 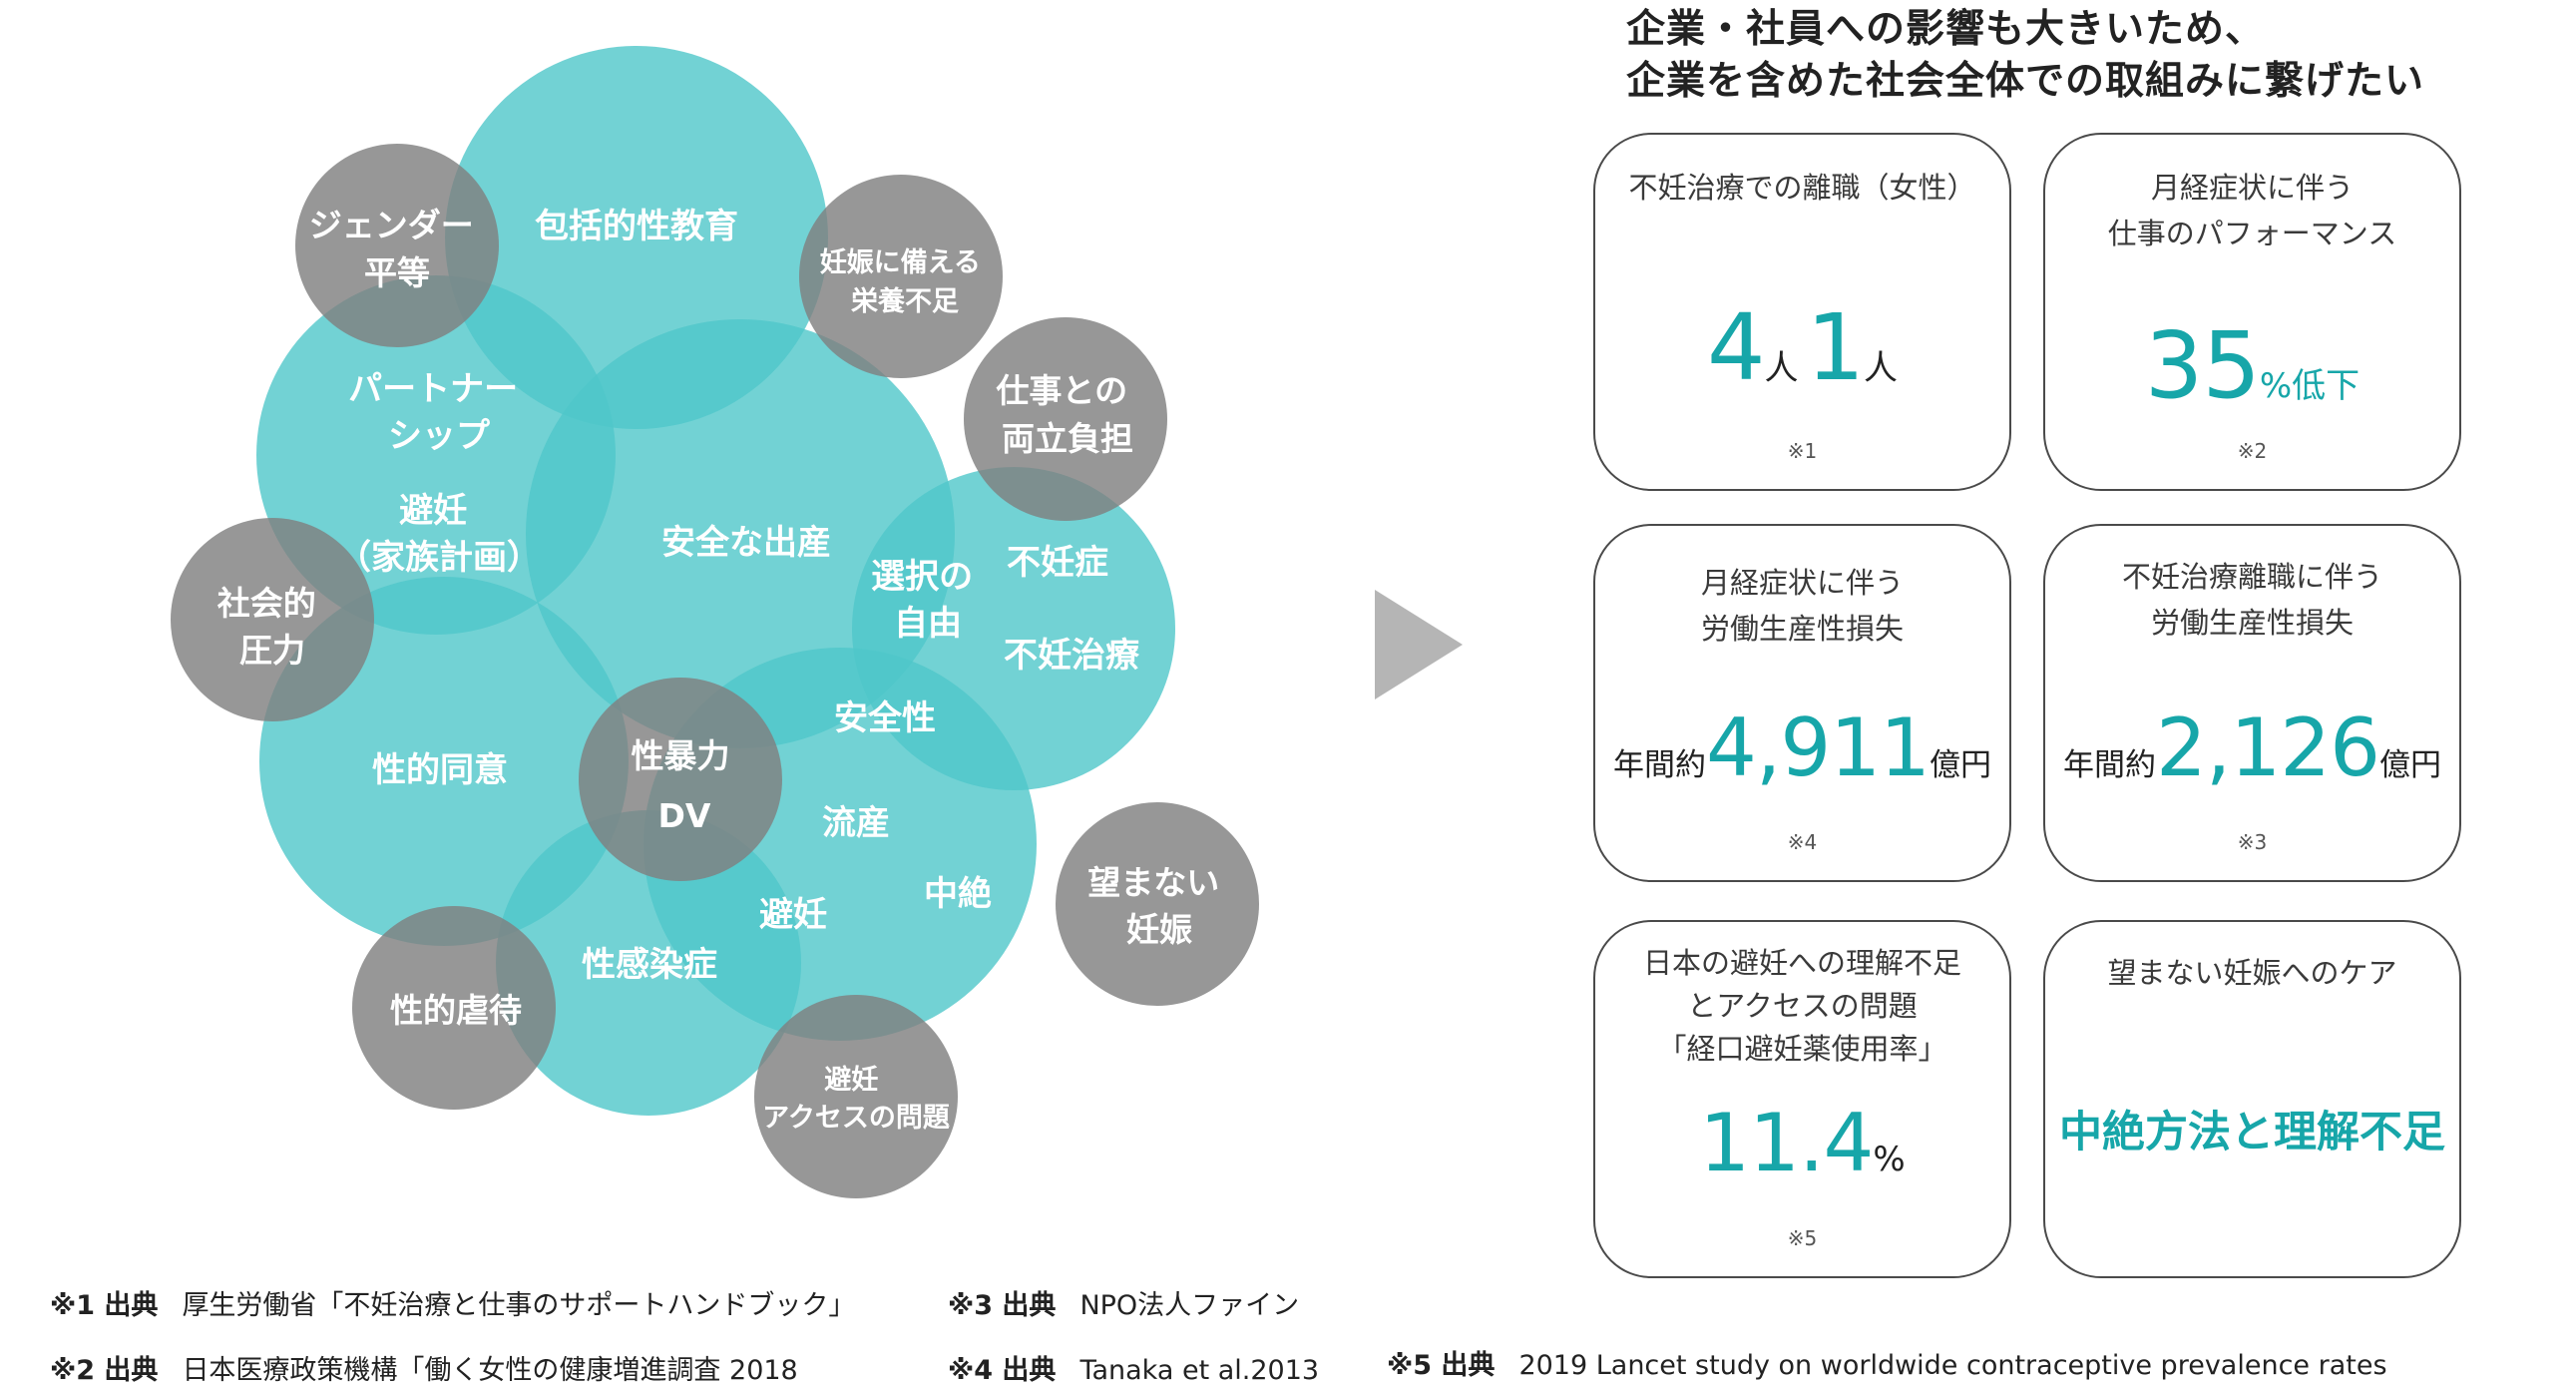 I want to click on label-pregnancy-nutrition: 妊娠に備える 栄養不足, so click(x=905, y=282).